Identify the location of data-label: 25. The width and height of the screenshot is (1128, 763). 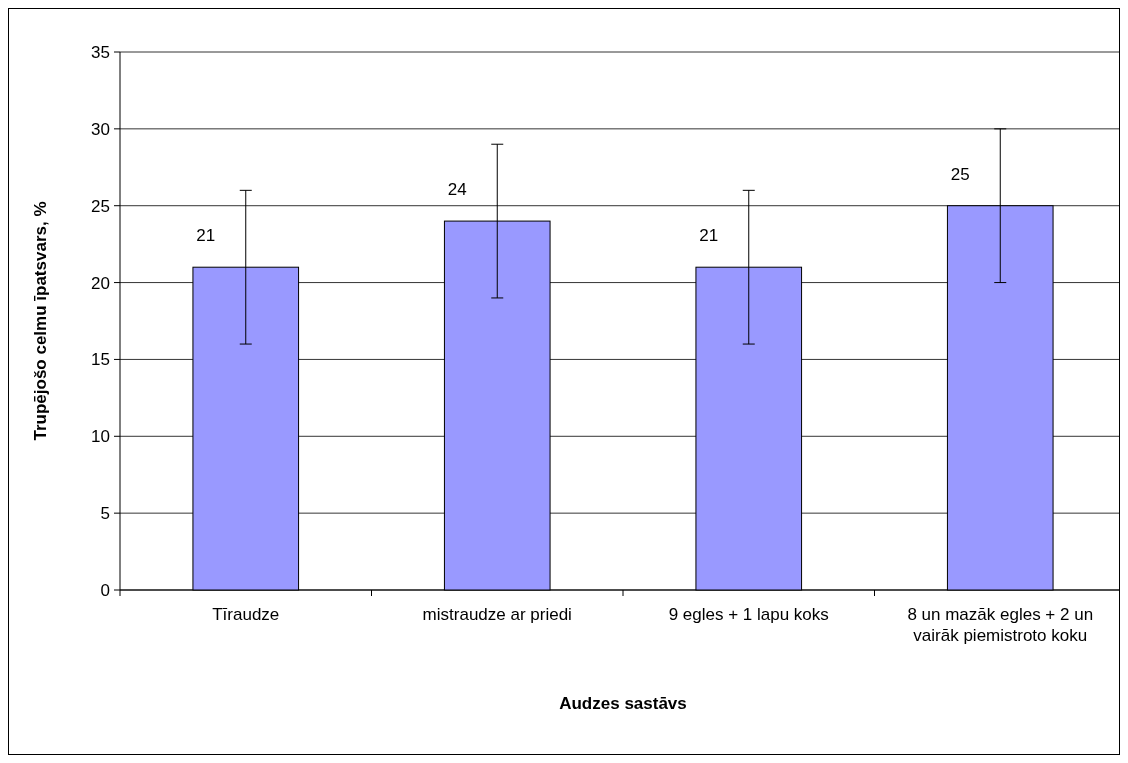
(960, 174).